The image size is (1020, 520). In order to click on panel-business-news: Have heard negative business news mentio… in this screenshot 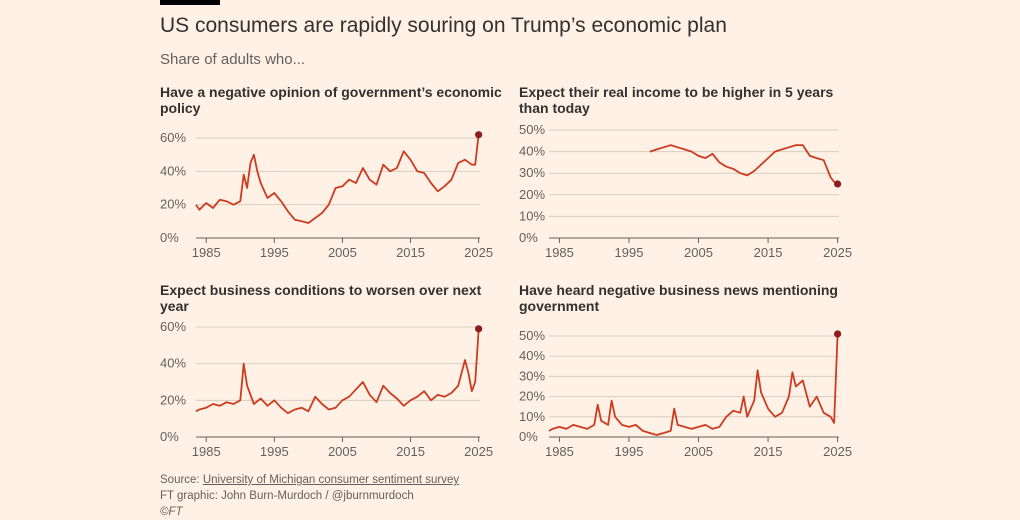, I will do `click(691, 377)`.